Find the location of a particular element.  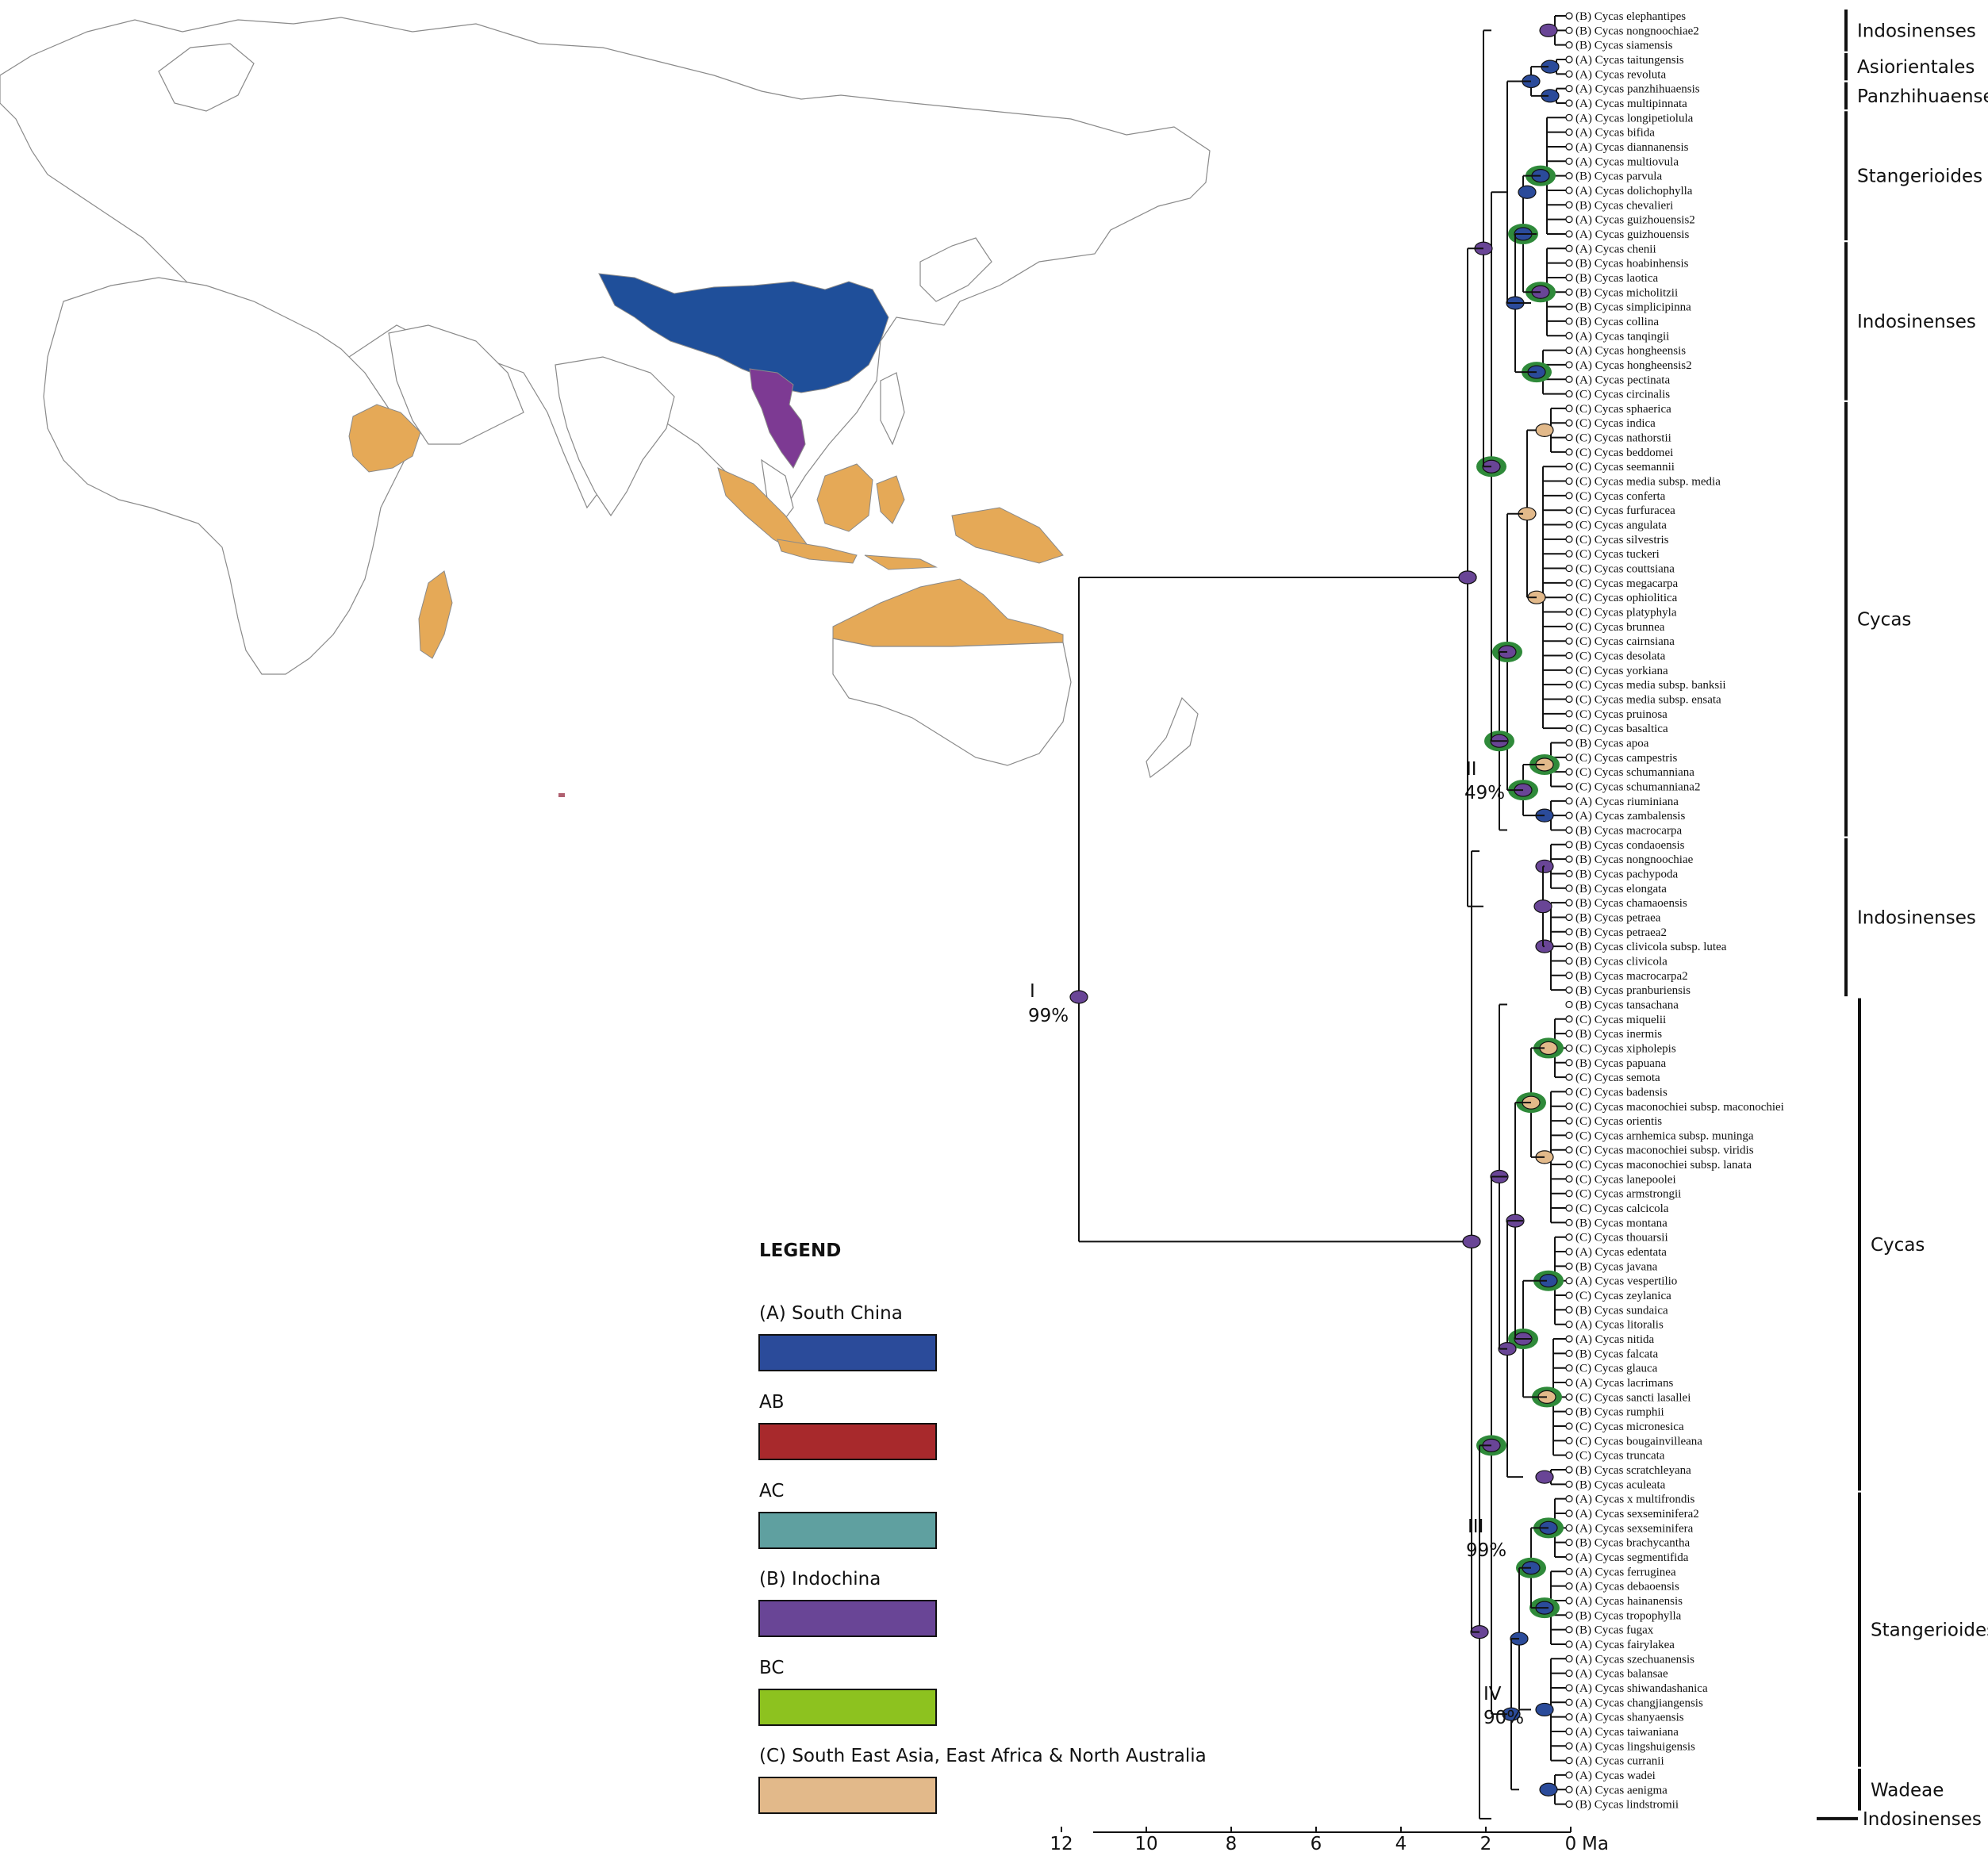

node-IV-support: 90% is located at coordinates (1504, 1718).